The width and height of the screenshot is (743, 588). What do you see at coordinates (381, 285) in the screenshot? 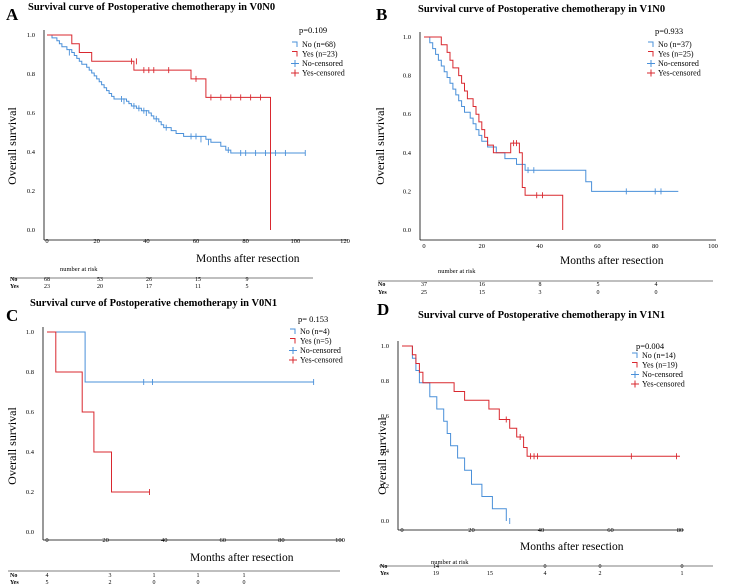
I see `risk-row-label: No` at bounding box center [381, 285].